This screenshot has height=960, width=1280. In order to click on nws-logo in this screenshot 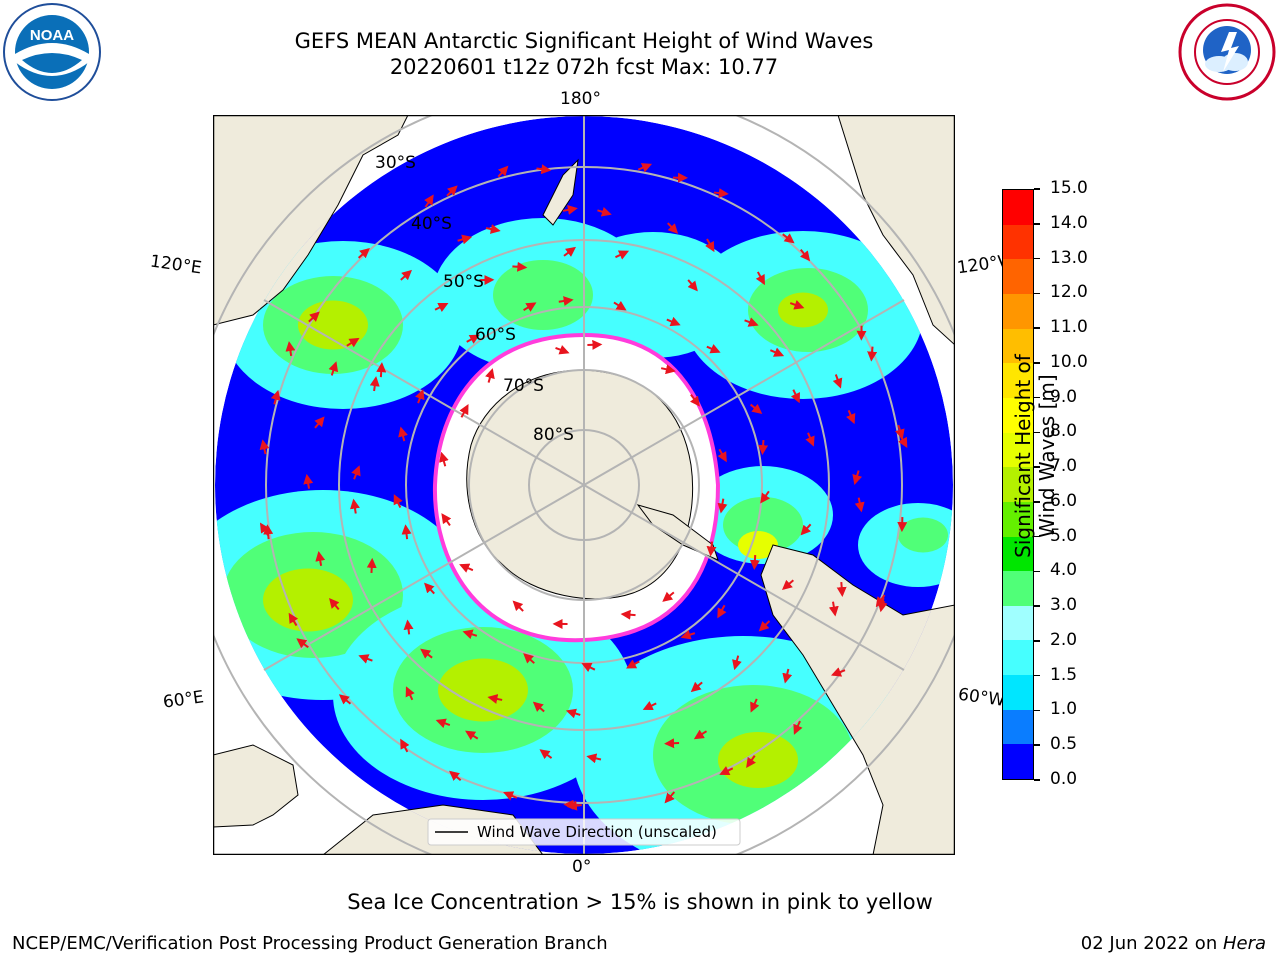, I will do `click(1227, 52)`.